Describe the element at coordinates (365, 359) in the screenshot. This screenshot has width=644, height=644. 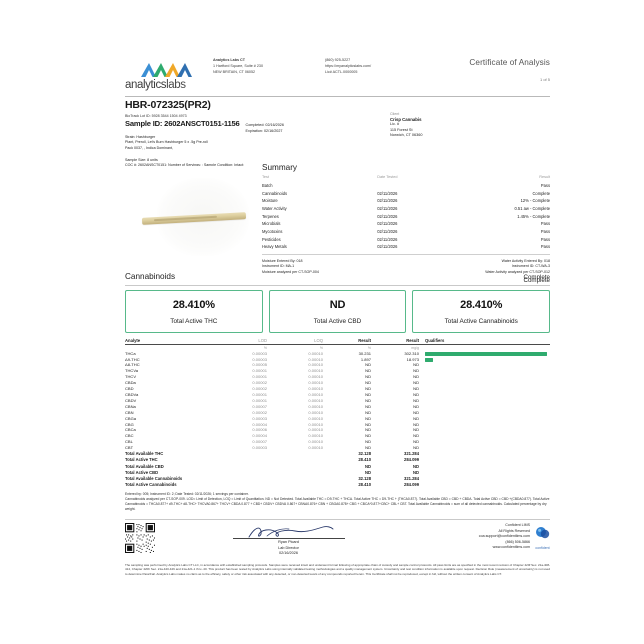
I see `analyte-result-pct: 1.897` at that location.